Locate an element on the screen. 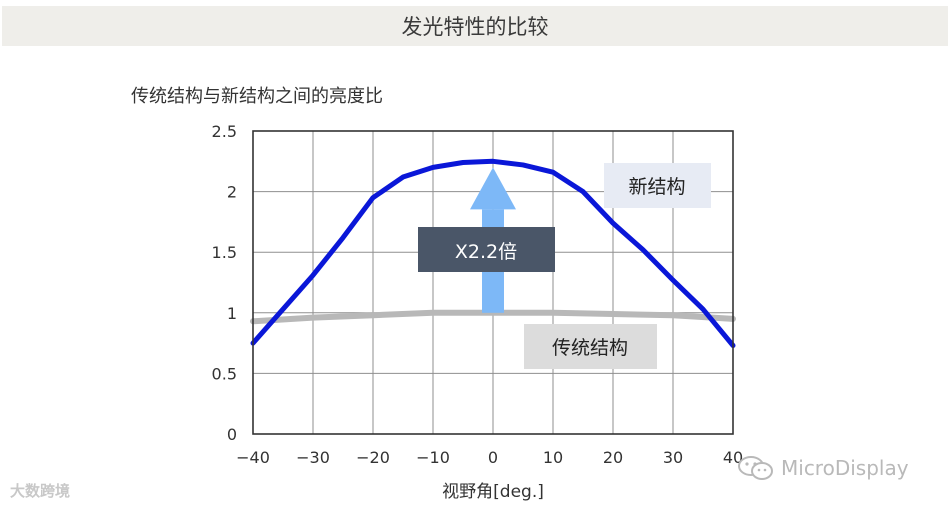  y-tick-label: 1 is located at coordinates (232, 313).